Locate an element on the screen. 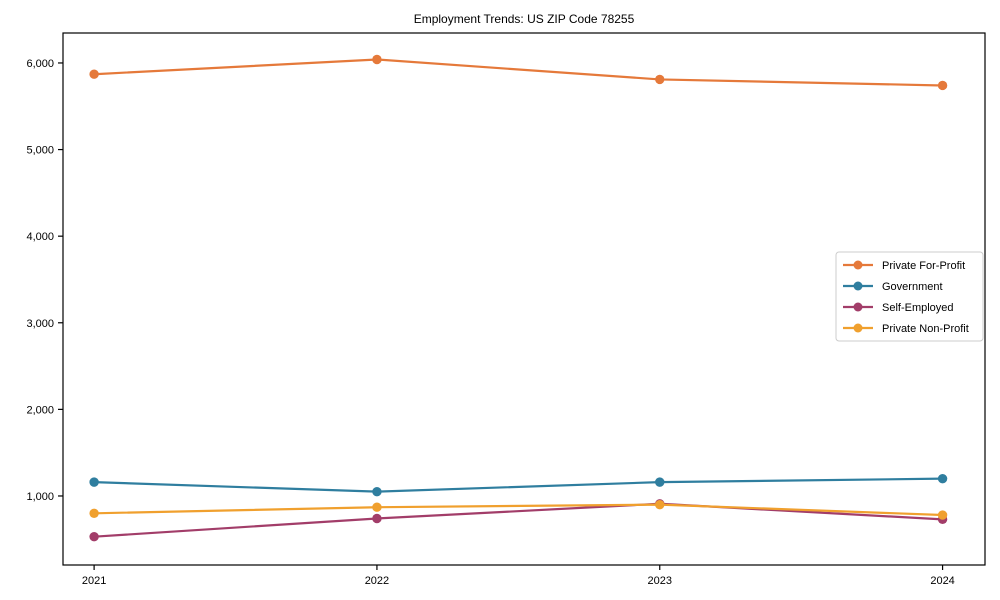  y-tick-label: 4,000 is located at coordinates (40, 237).